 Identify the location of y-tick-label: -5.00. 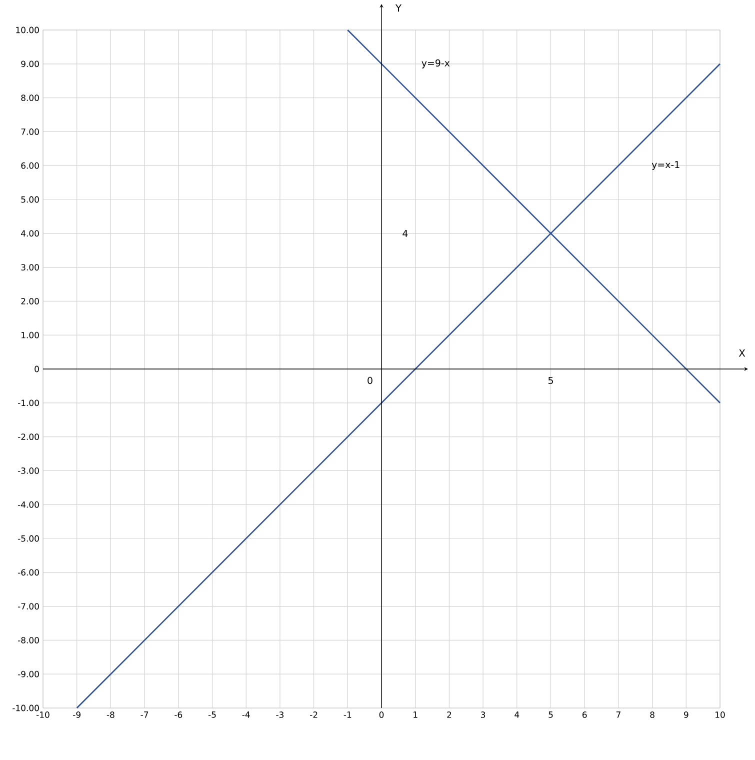
(28, 538).